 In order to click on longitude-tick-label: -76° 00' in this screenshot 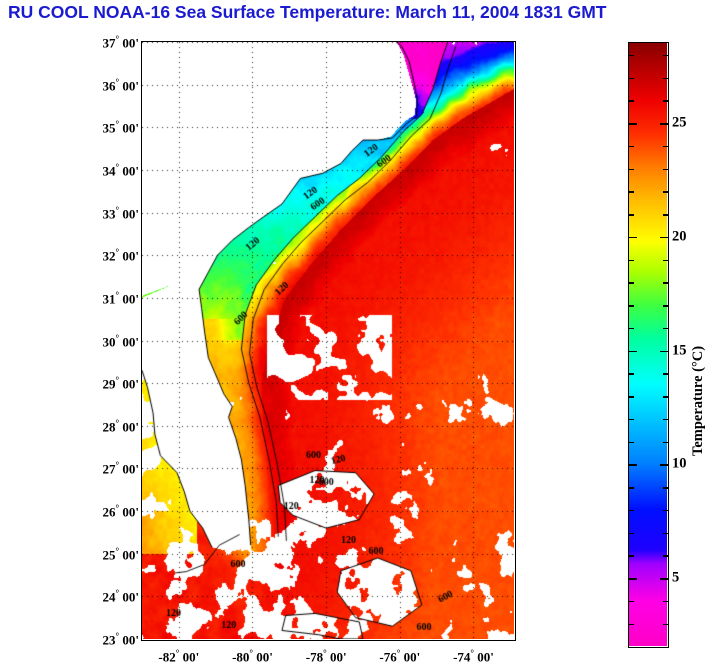, I will do `click(400, 656)`.